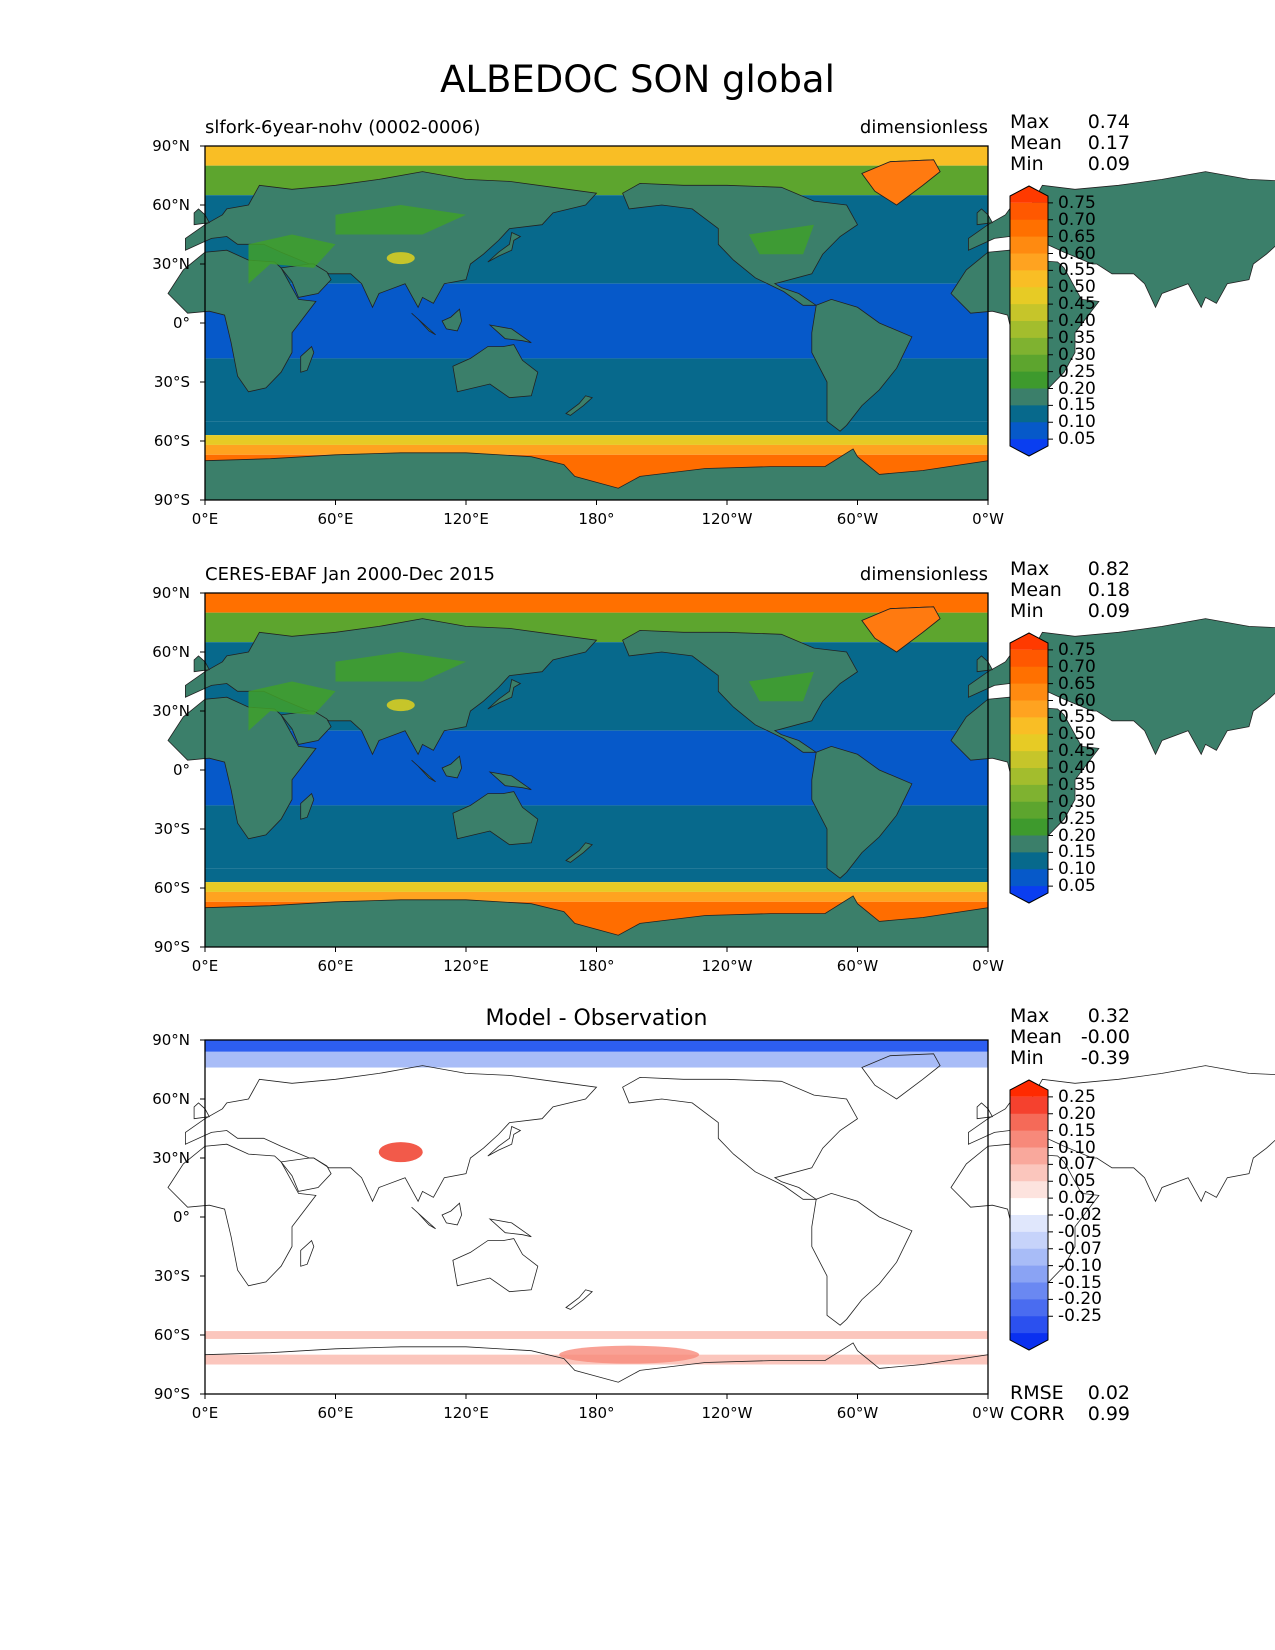  I want to click on y-tick-label: 60°S, so click(171, 441).